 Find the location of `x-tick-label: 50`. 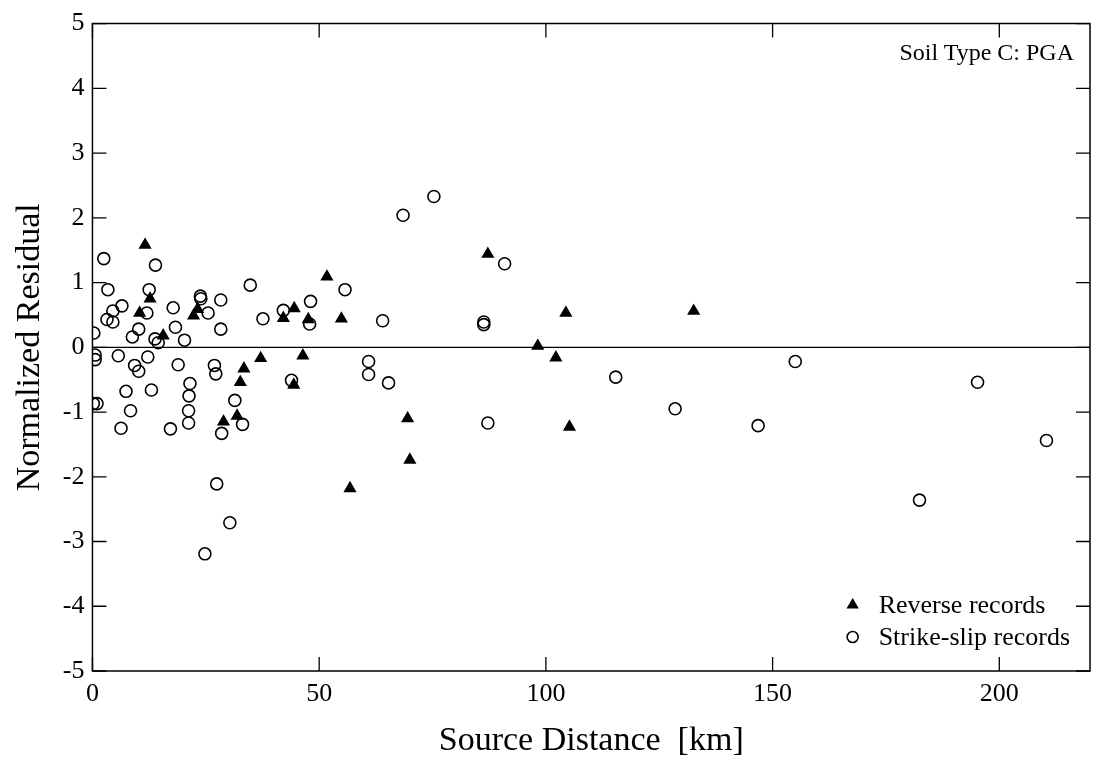

x-tick-label: 50 is located at coordinates (319, 693).